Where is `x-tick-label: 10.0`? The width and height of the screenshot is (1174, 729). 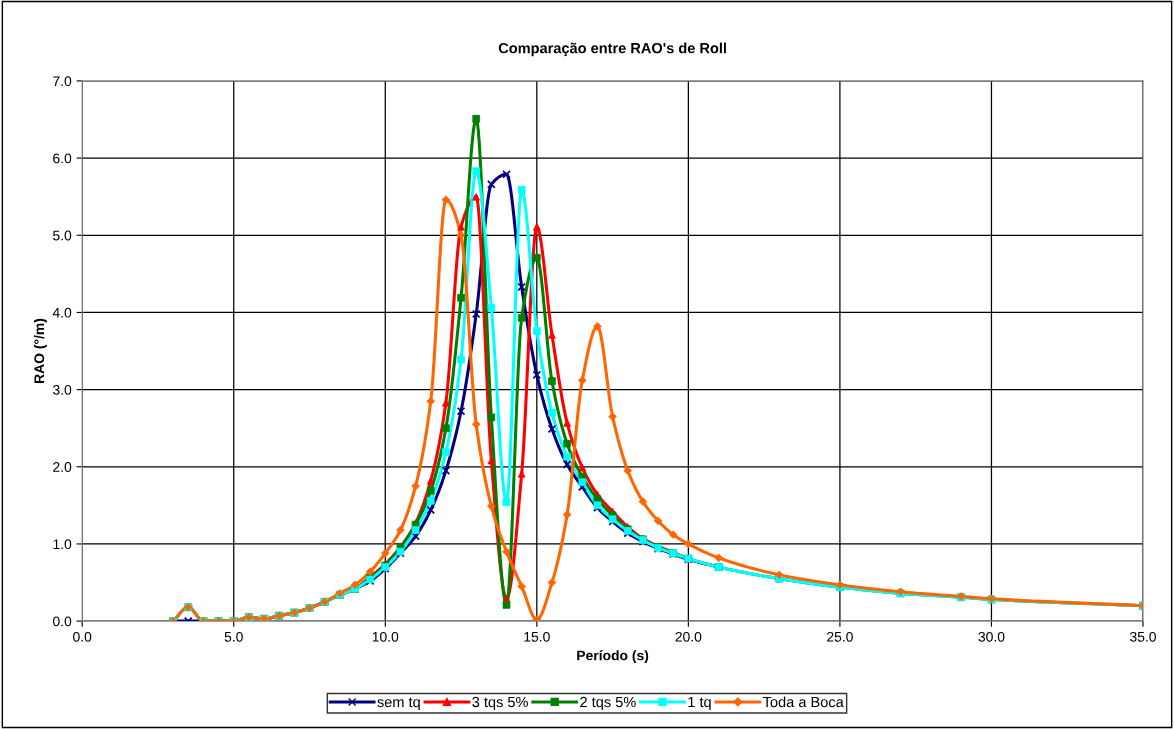
x-tick-label: 10.0 is located at coordinates (385, 636).